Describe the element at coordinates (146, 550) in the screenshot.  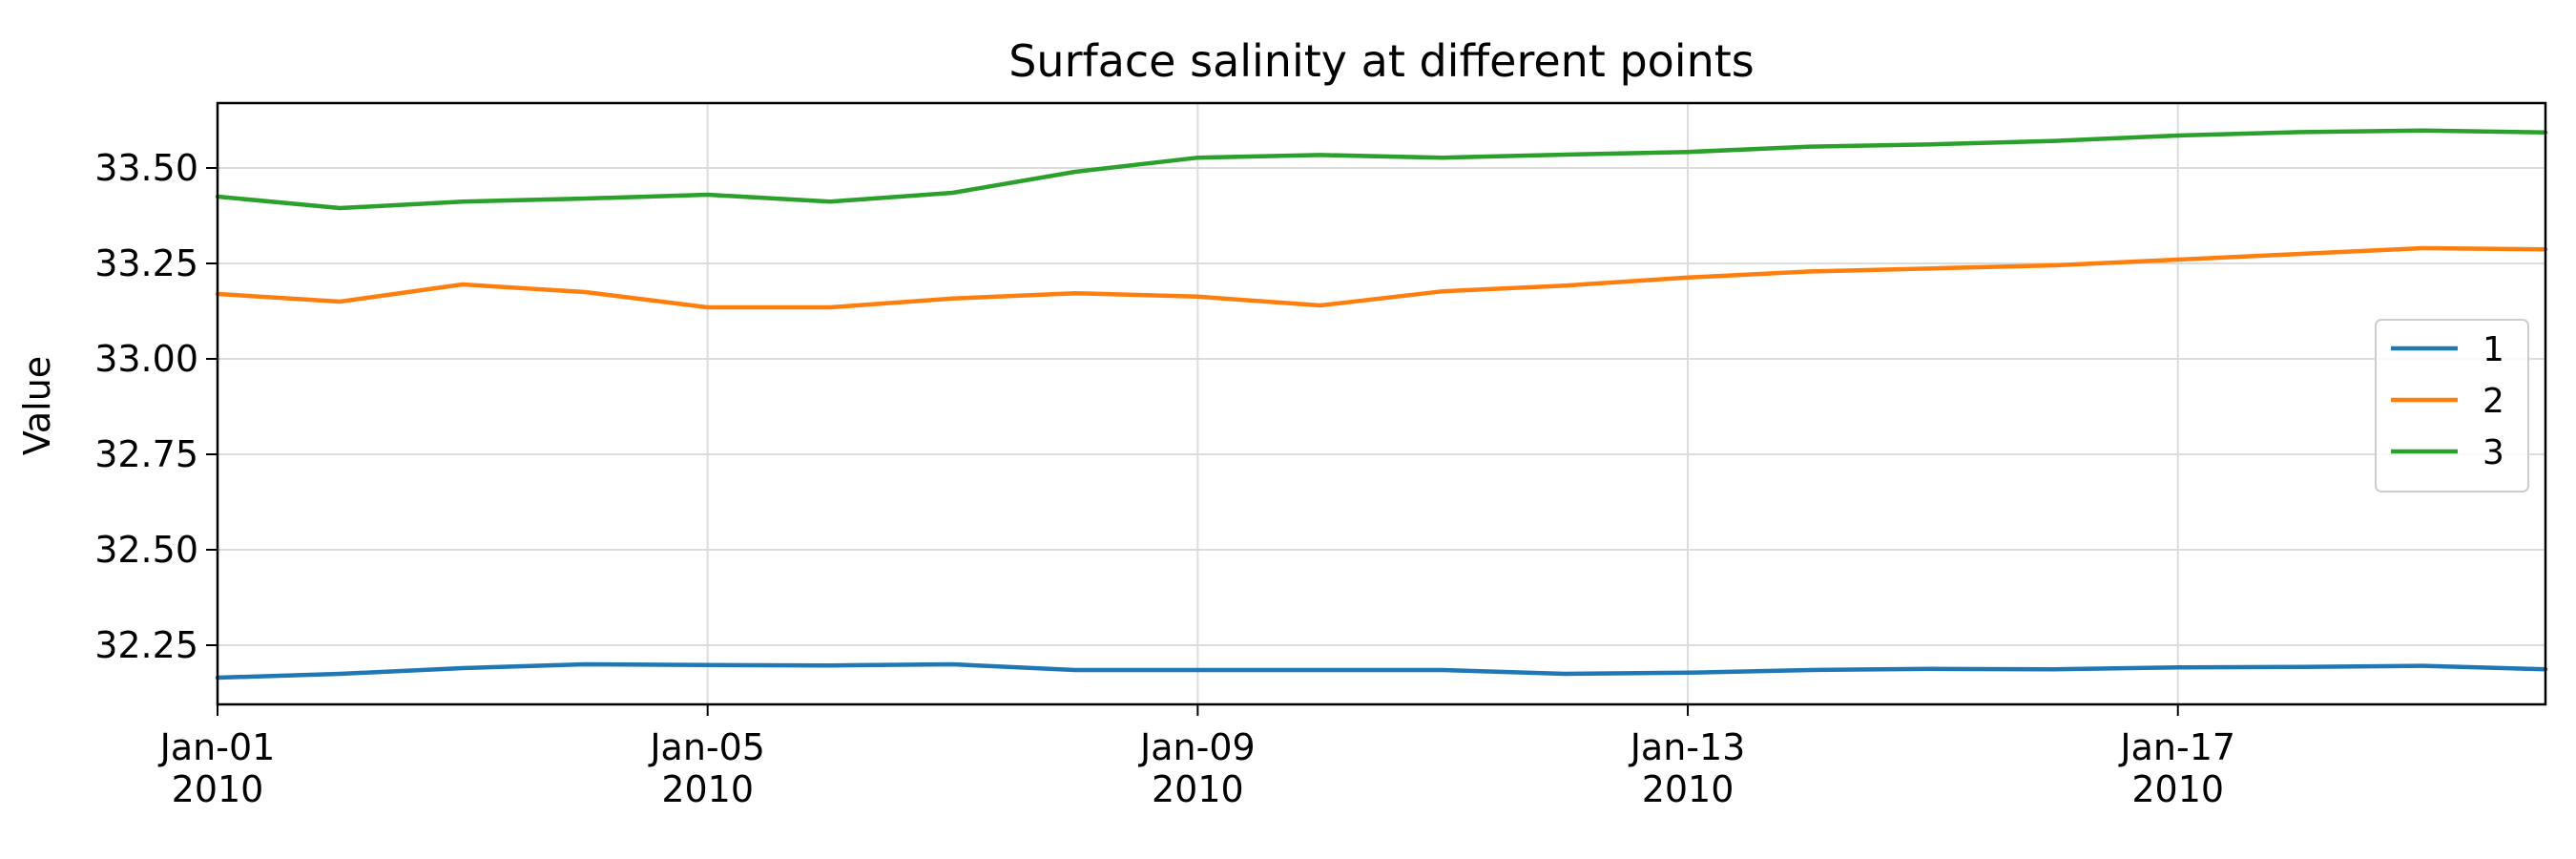
I see `y-tick-label: 32.50` at that location.